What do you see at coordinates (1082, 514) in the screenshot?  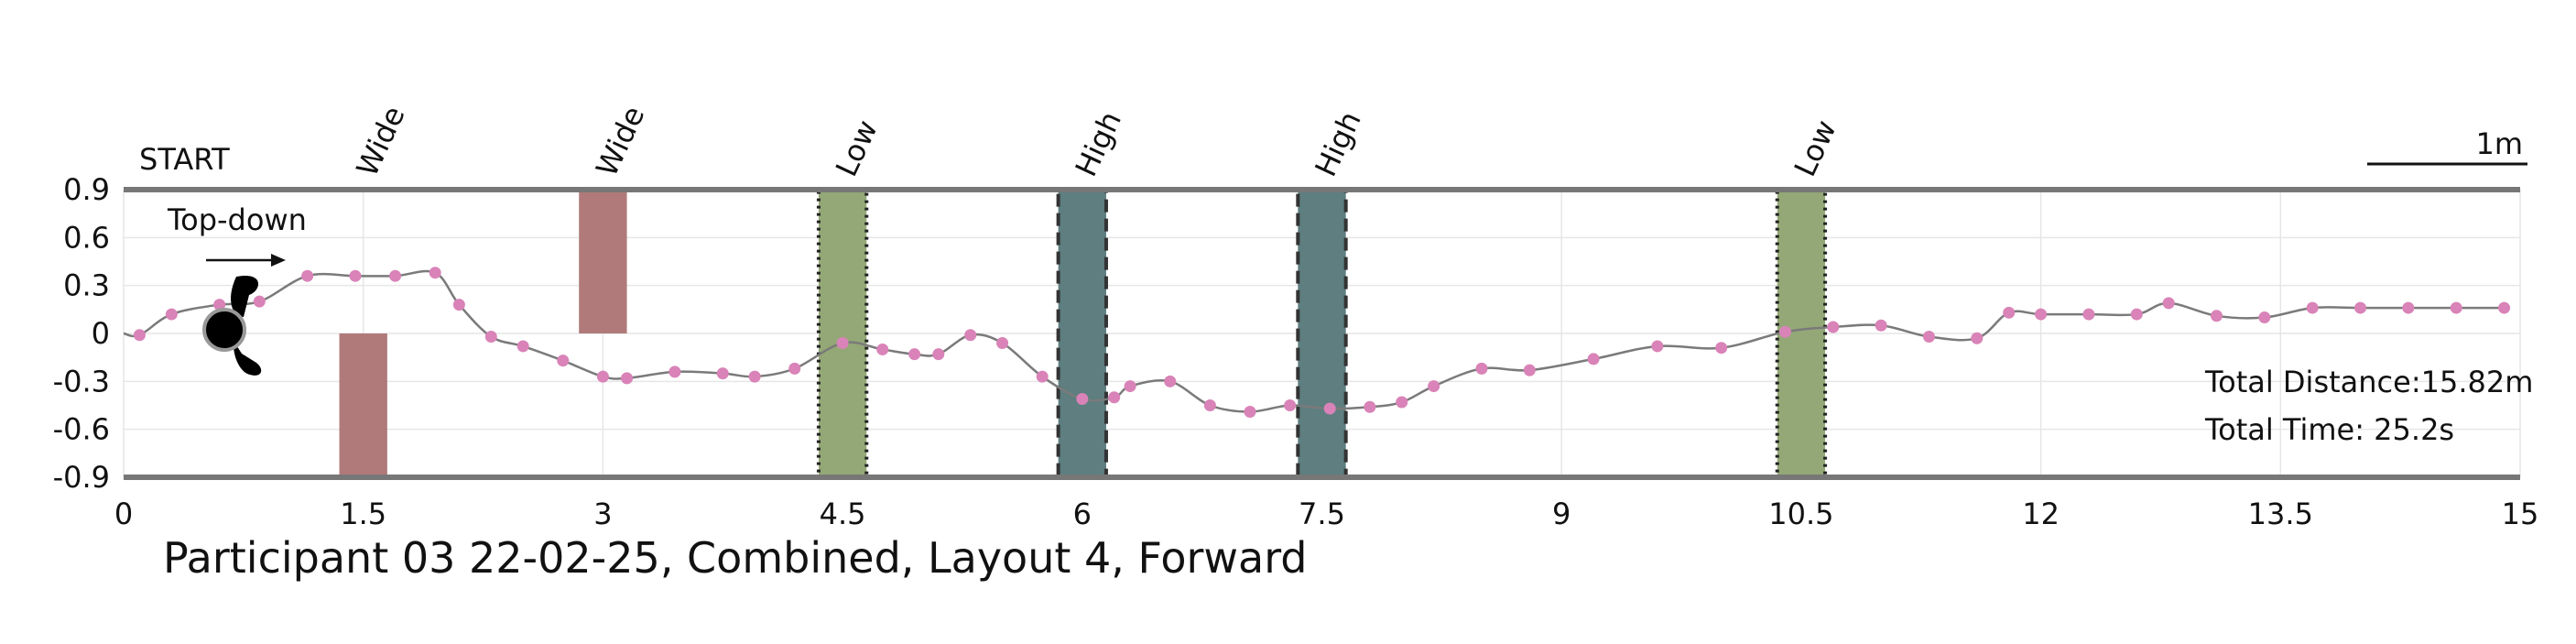 I see `x-tick-label: 6` at bounding box center [1082, 514].